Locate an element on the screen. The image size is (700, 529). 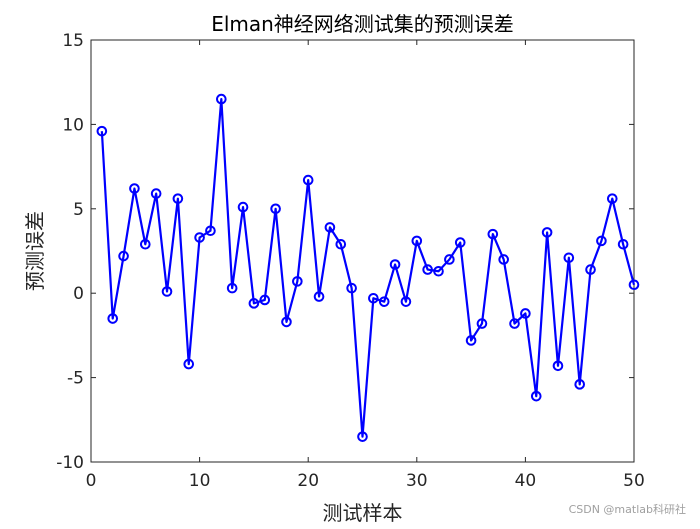
y-tick-label: 5 is located at coordinates (78, 210).